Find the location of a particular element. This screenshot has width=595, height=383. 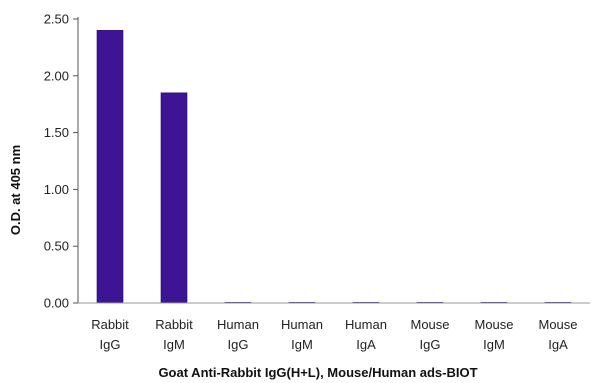

y-tick-label: 0.00 is located at coordinates (56, 303).